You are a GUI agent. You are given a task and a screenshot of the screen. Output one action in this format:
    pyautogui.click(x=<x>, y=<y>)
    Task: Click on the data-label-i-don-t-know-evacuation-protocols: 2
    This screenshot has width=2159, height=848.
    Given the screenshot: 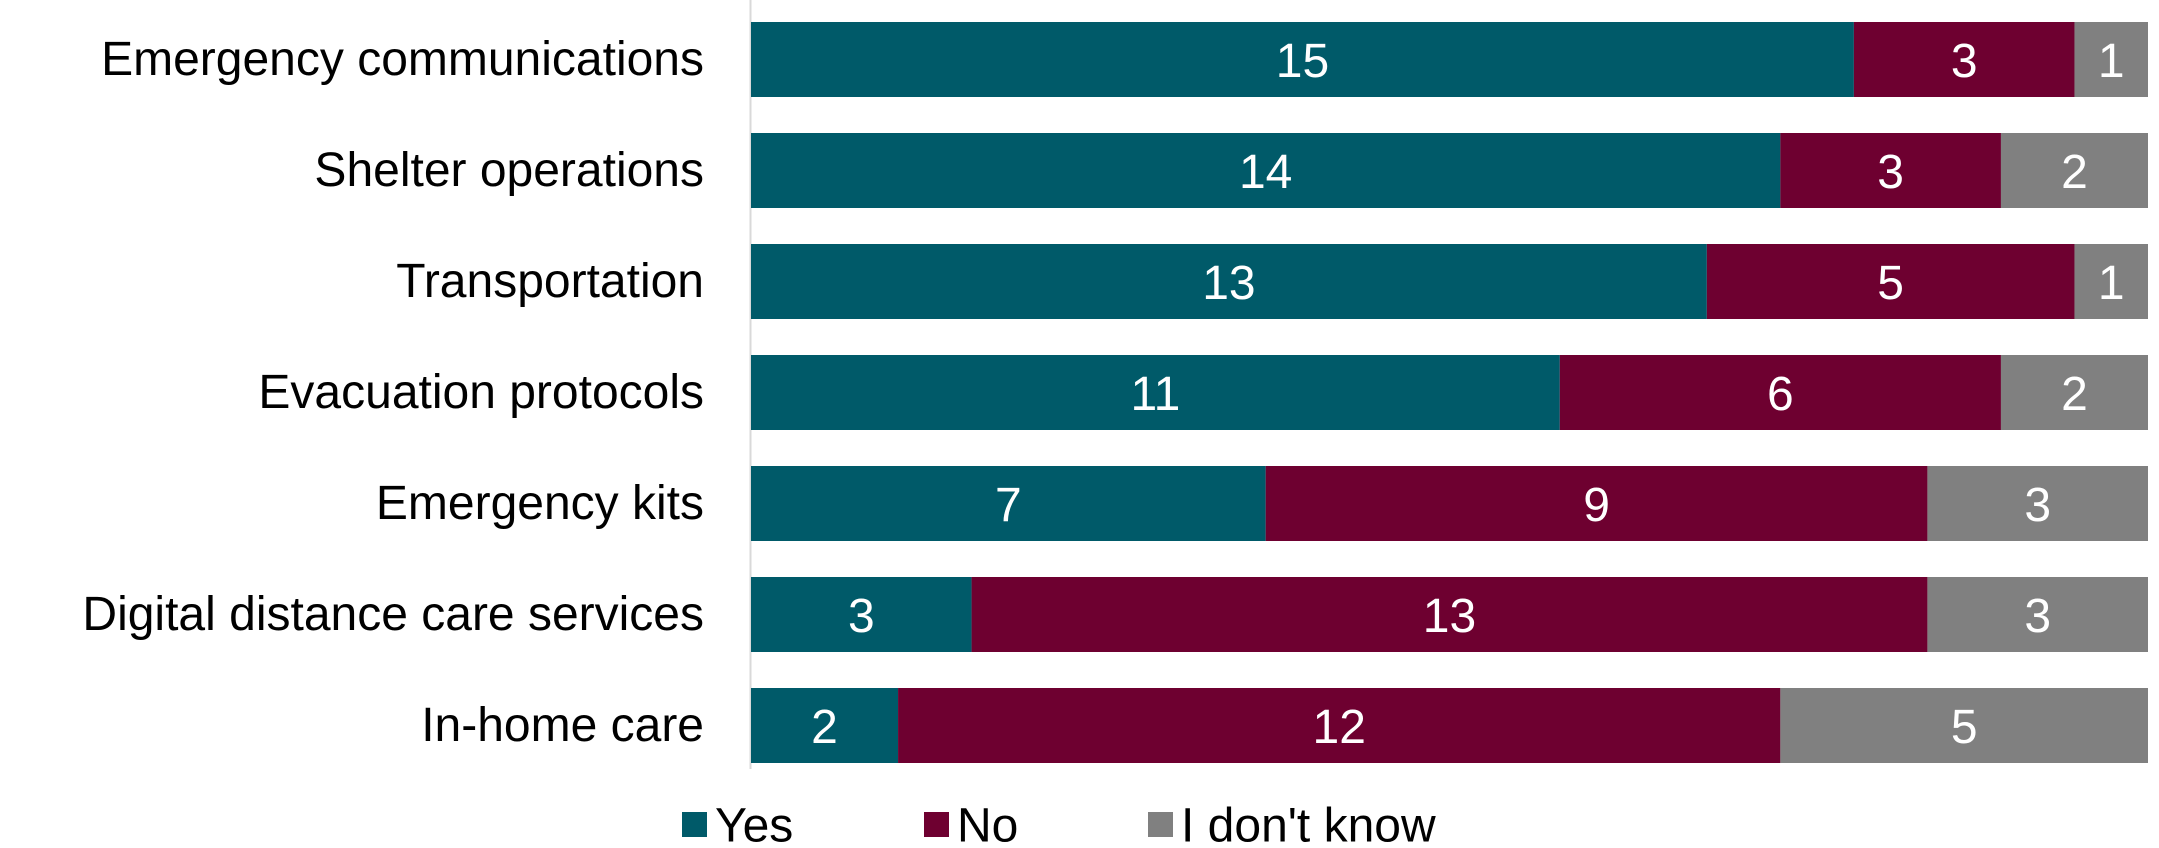 What is the action you would take?
    pyautogui.click(x=2074, y=394)
    